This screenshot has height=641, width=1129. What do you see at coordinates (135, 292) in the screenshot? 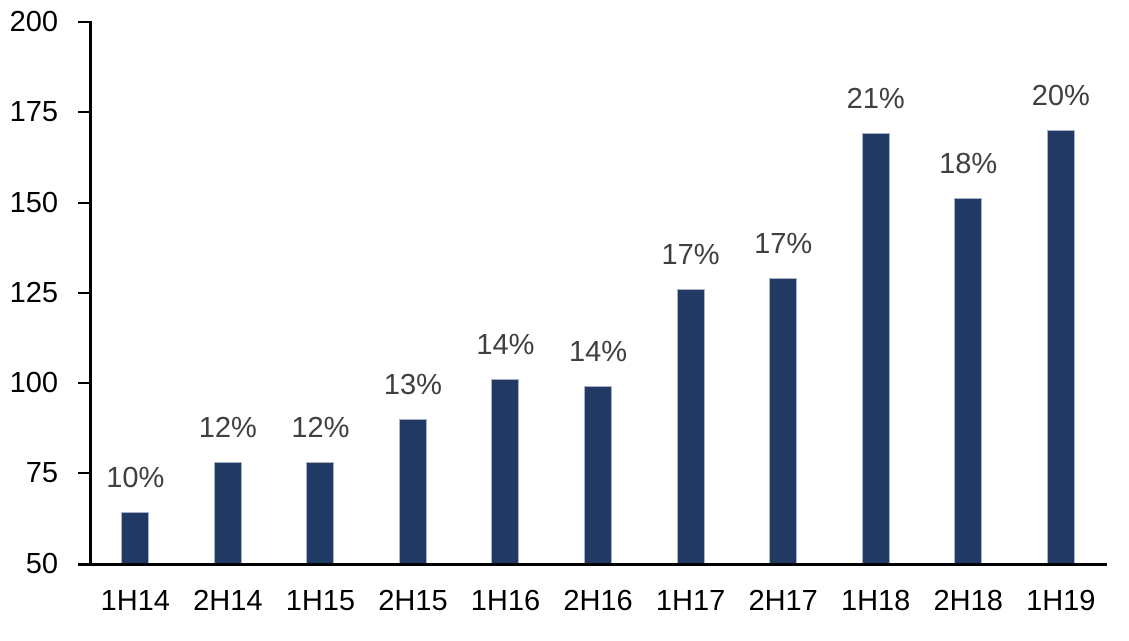
I see `bar-column: 10%` at bounding box center [135, 292].